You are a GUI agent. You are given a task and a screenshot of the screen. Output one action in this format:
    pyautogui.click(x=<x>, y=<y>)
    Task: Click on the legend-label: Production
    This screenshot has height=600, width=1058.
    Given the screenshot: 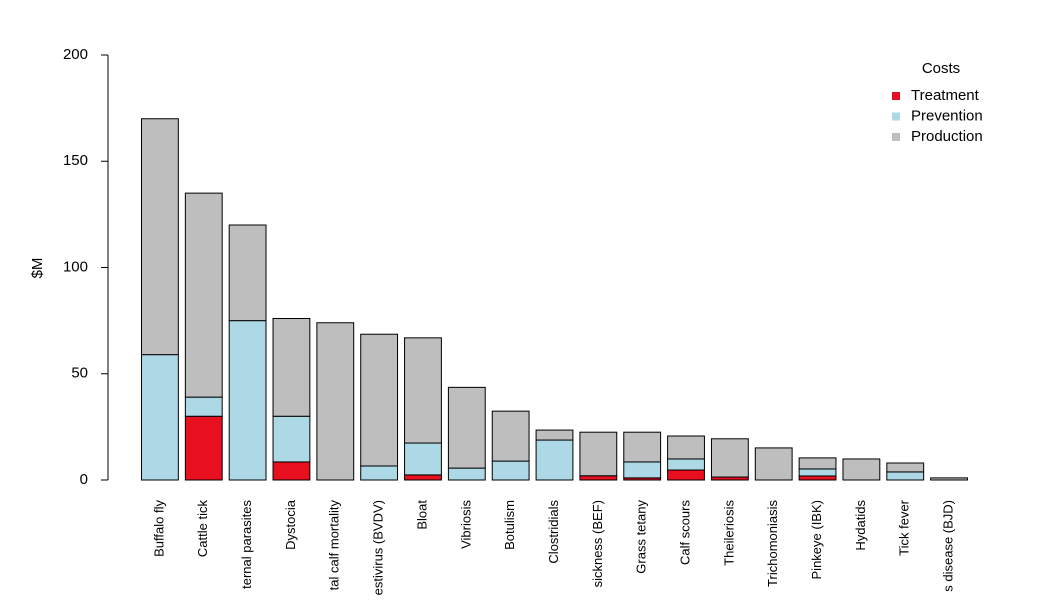 What is the action you would take?
    pyautogui.click(x=947, y=136)
    